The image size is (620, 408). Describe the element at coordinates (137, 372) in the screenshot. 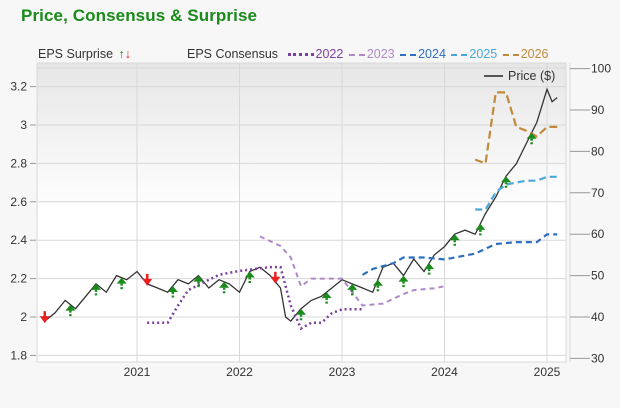

I see `x-tick-label: 2021` at that location.